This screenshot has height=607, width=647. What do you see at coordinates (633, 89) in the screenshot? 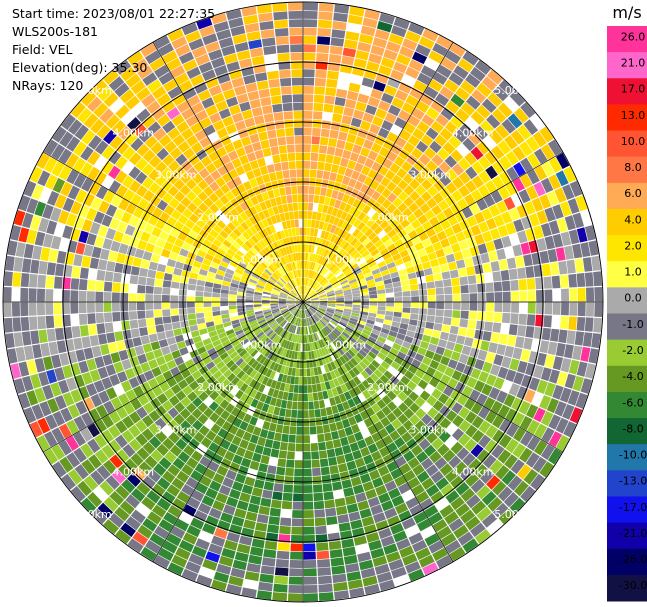
I see `colorbar-tick-label: 17.0` at bounding box center [633, 89].